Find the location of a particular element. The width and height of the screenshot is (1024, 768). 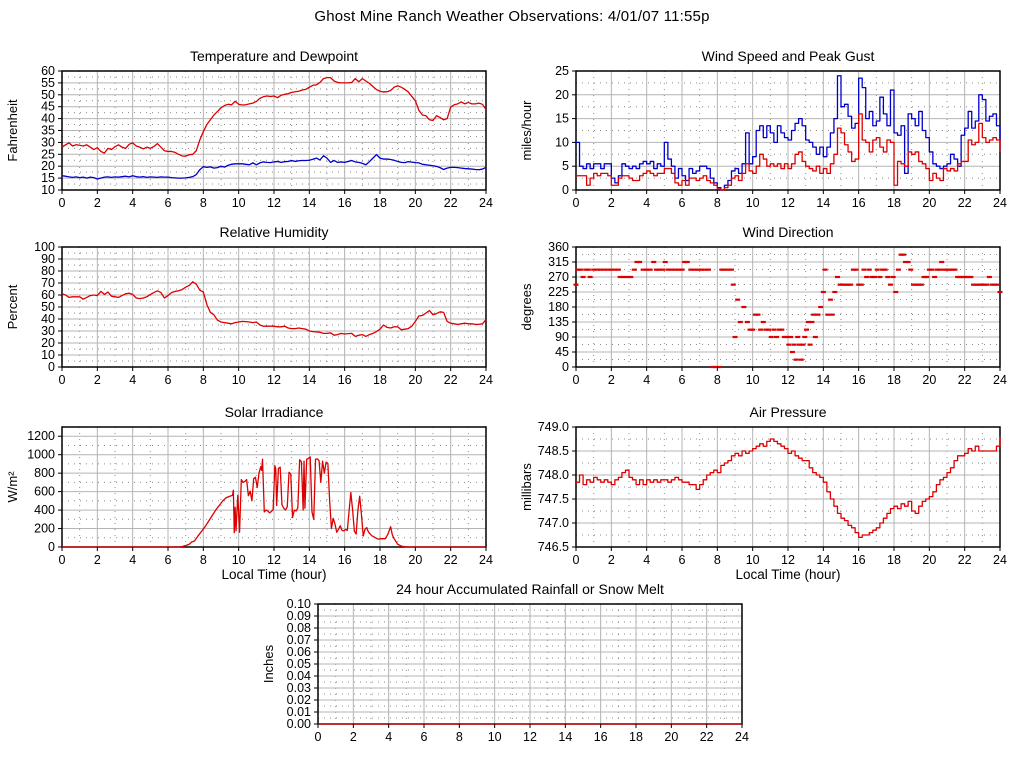

humidity-xtick-label: 14 is located at coordinates (309, 380).